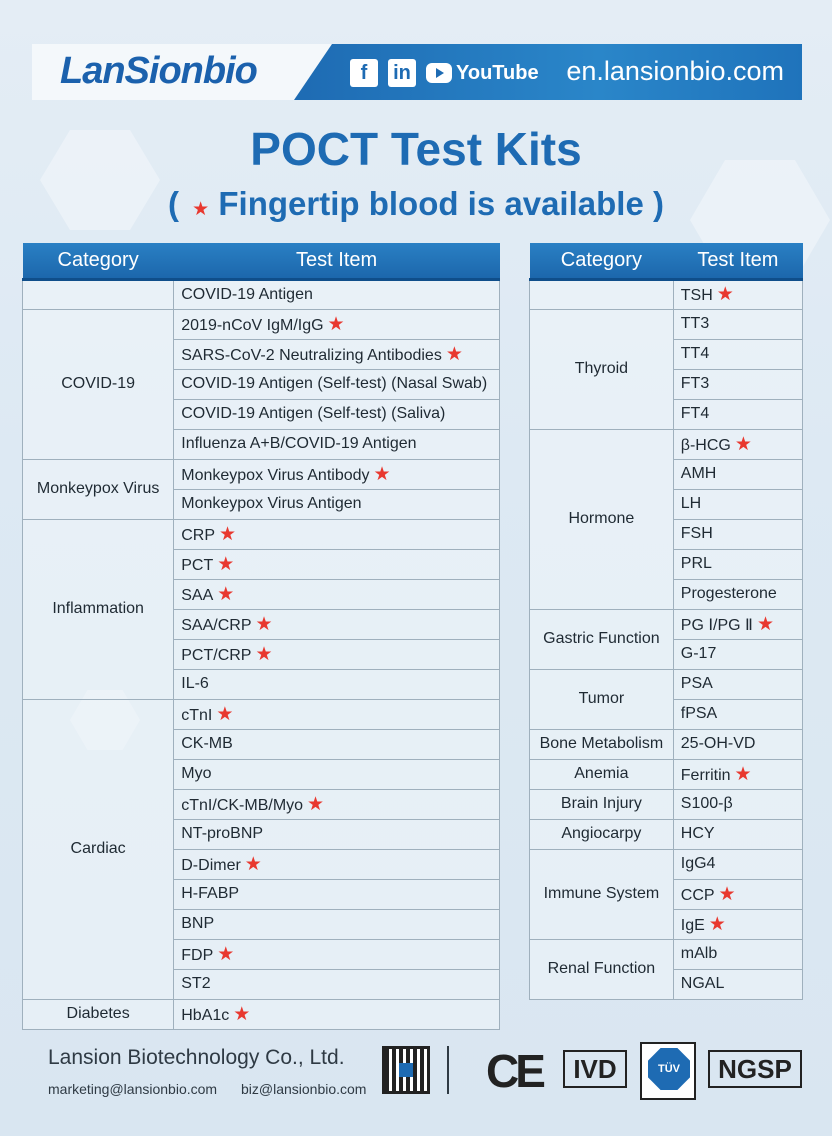 This screenshot has height=1136, width=832. What do you see at coordinates (336, 714) in the screenshot?
I see `test-item-cell: cTnI ★` at bounding box center [336, 714].